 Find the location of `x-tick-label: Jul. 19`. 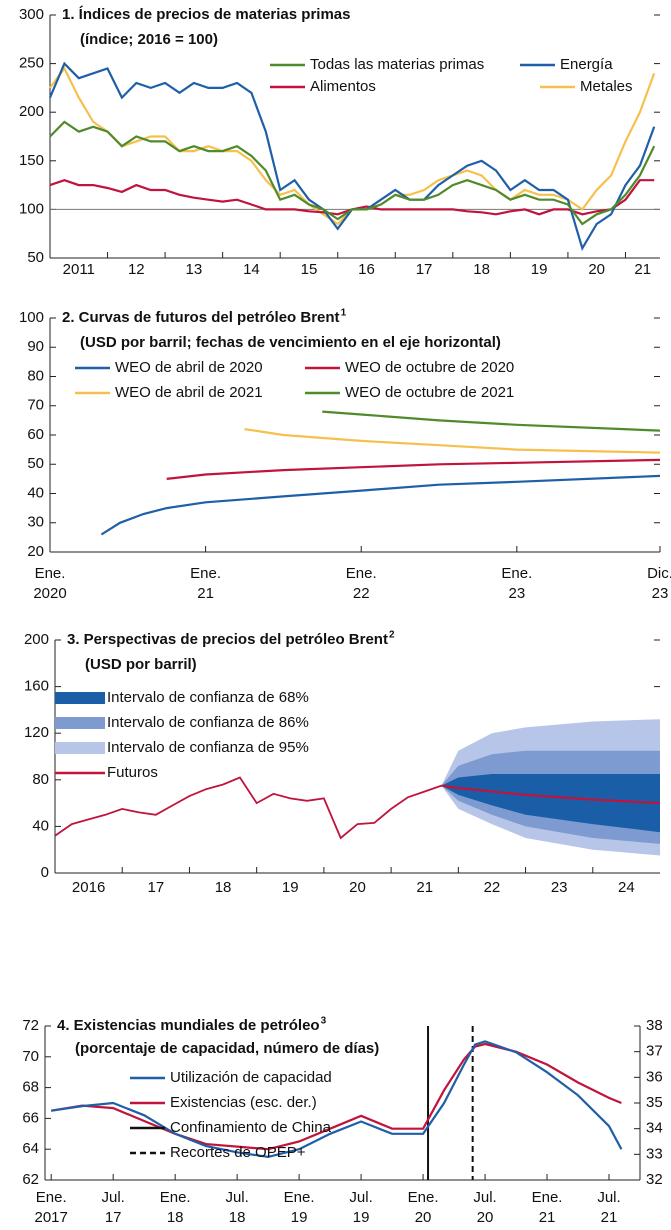

x-tick-label: Jul. 19 is located at coordinates (360, 1207).